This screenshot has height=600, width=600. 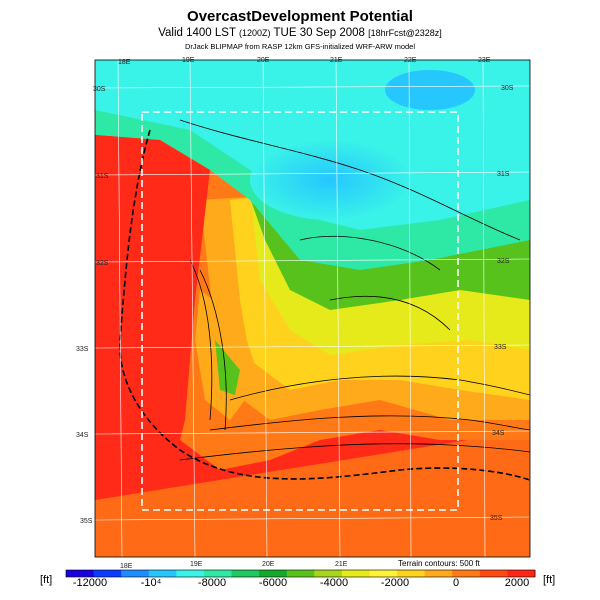 What do you see at coordinates (102, 176) in the screenshot?
I see `lat-label-left: 31S` at bounding box center [102, 176].